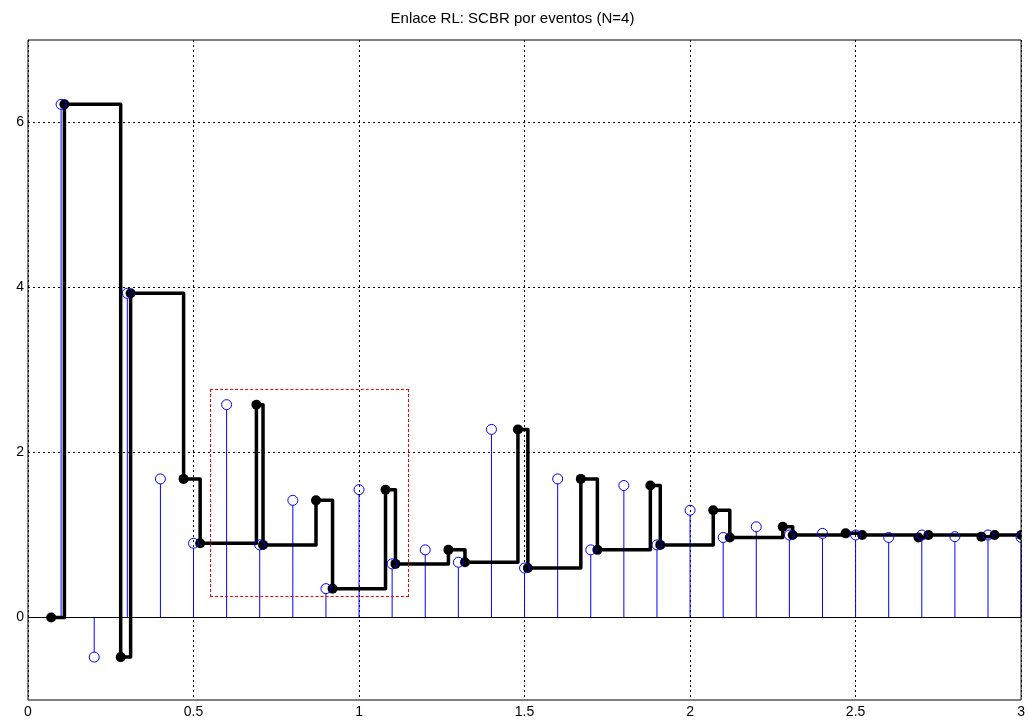 The width and height of the screenshot is (1029, 728). I want to click on x-tick-label: 1.5, so click(524, 711).